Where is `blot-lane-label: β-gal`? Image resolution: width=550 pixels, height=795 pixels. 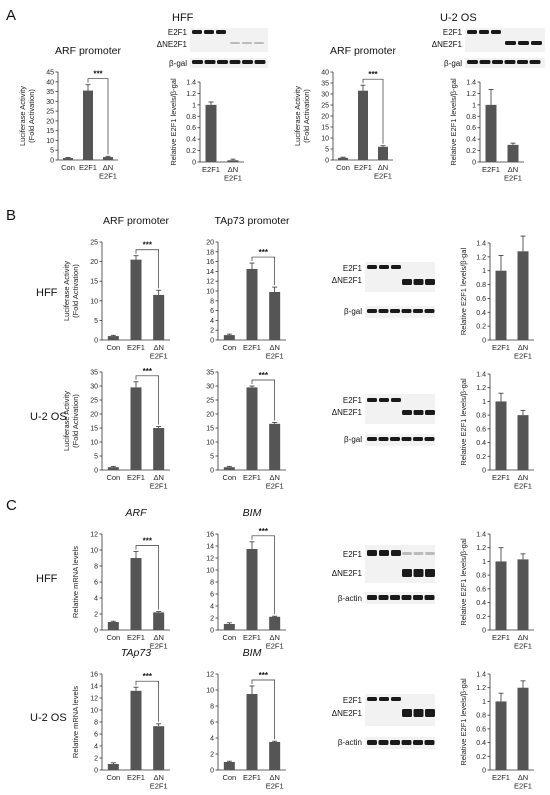
blot-lane-label: β-gal is located at coordinates (353, 439).